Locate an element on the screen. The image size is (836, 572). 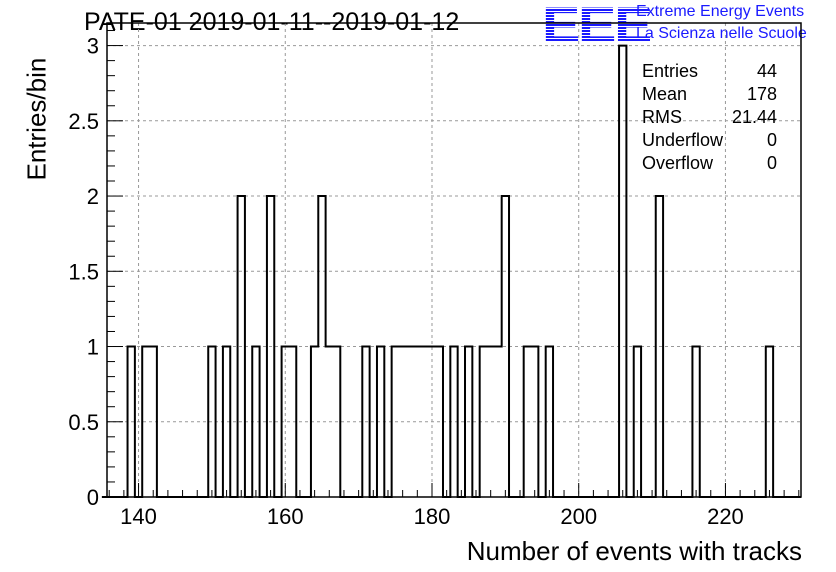
stats-label: Underflow is located at coordinates (683, 140).